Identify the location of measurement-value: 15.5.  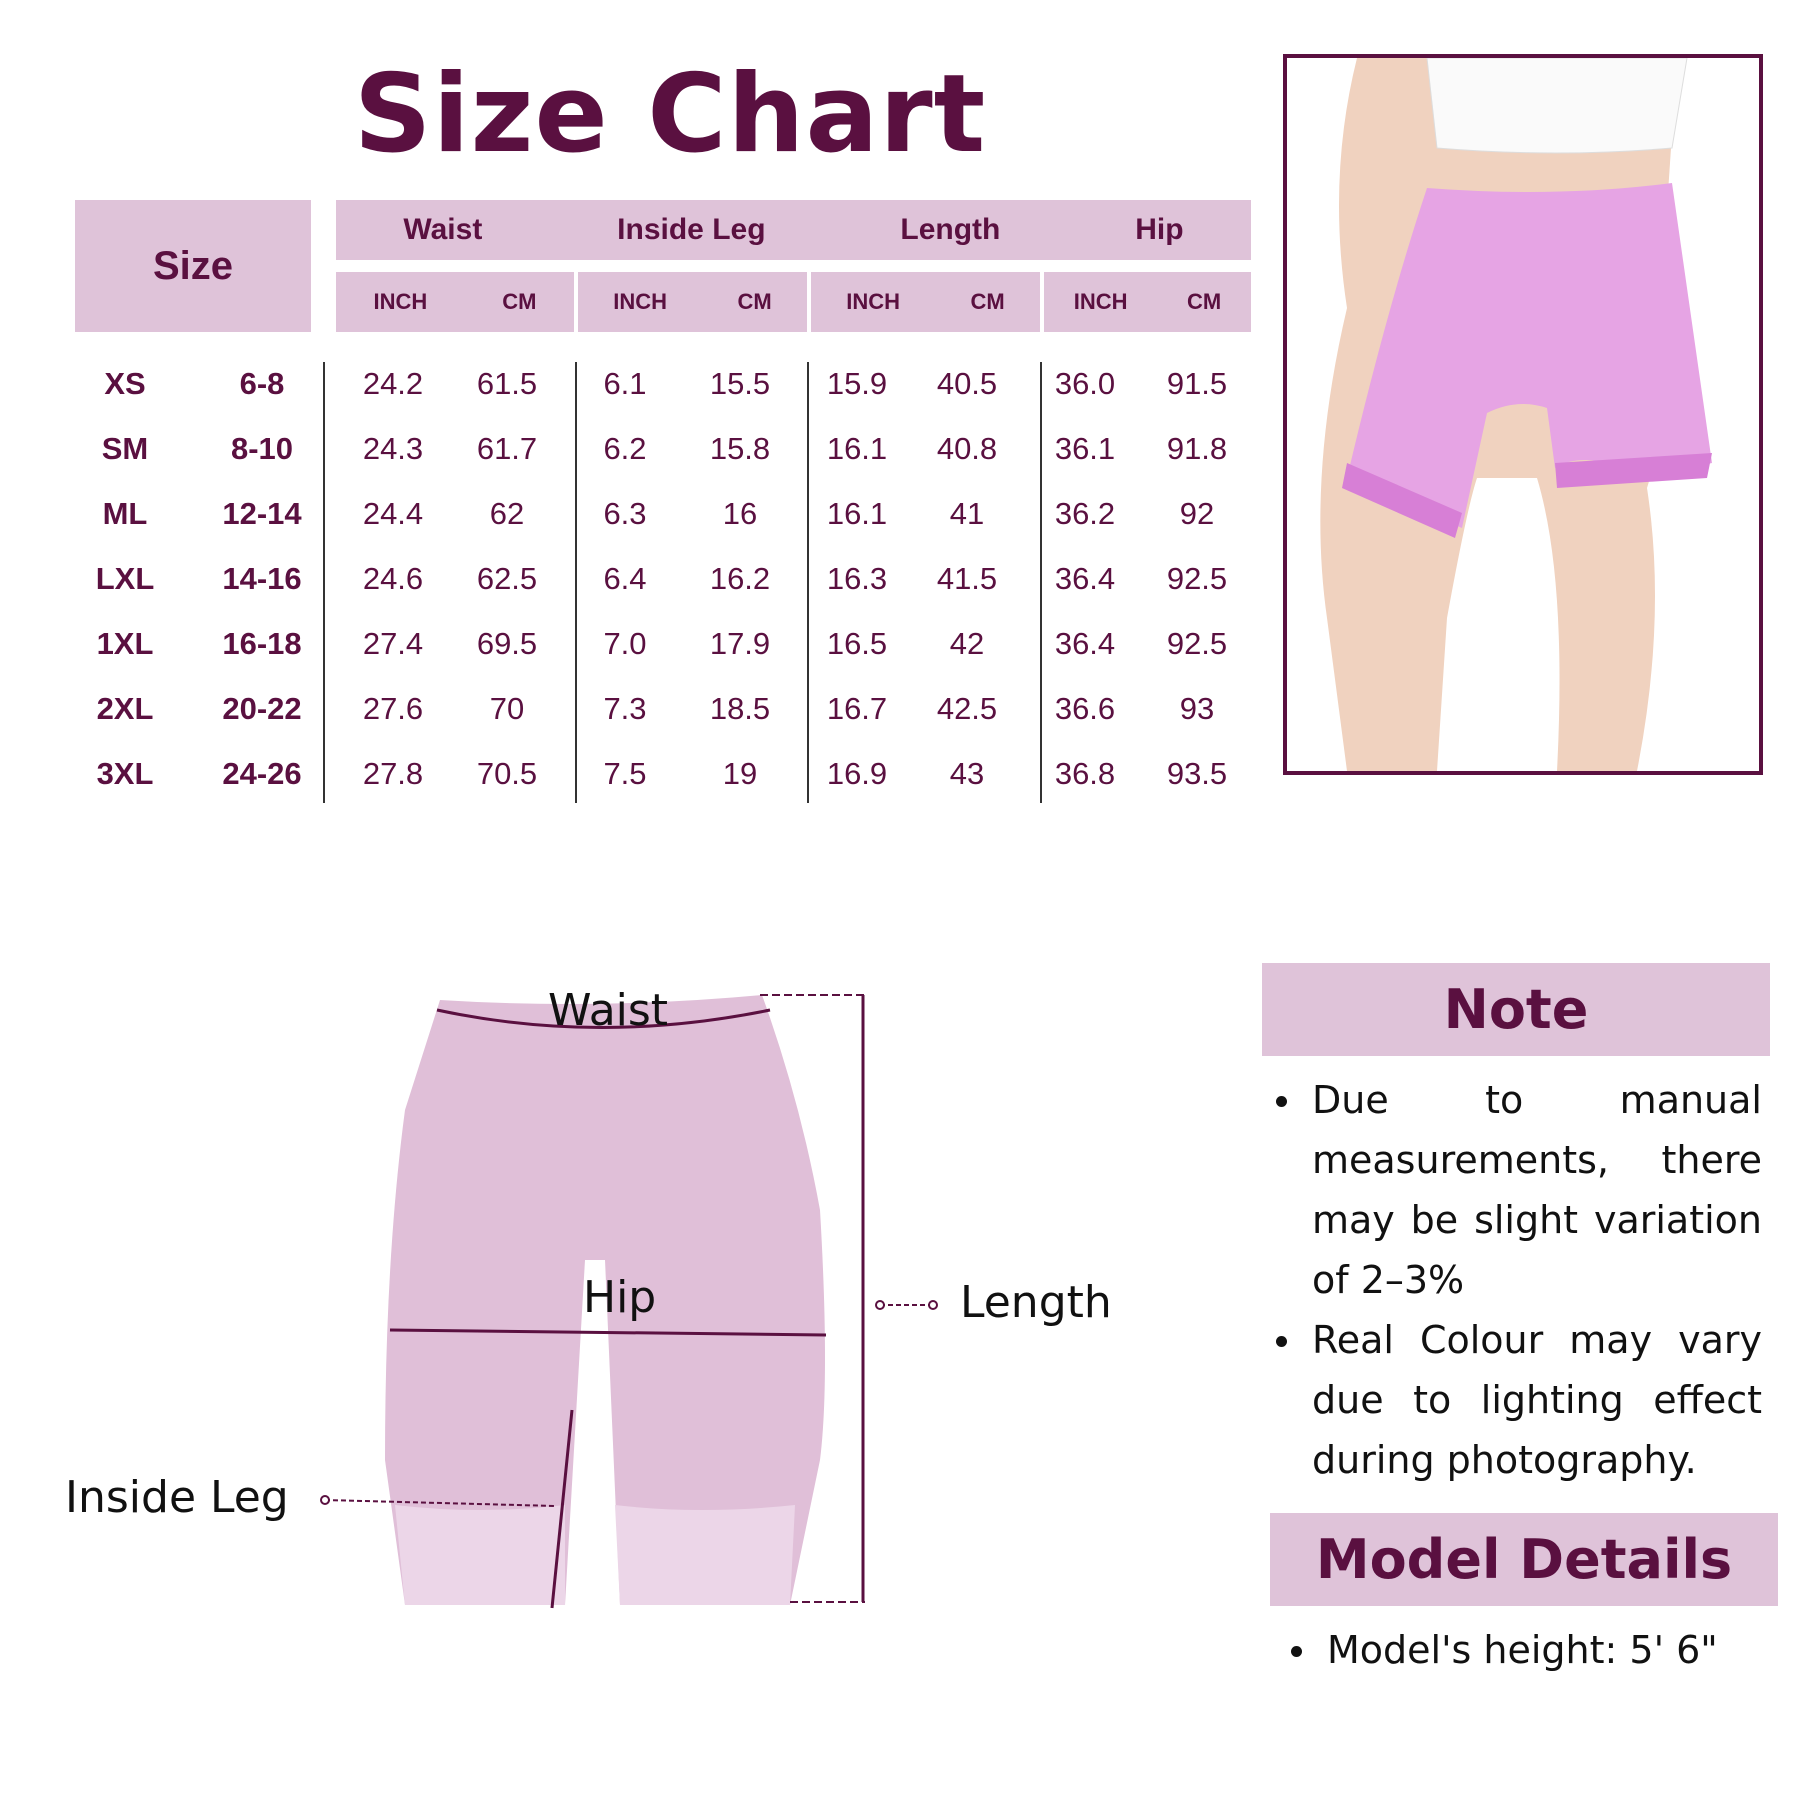
(740, 383).